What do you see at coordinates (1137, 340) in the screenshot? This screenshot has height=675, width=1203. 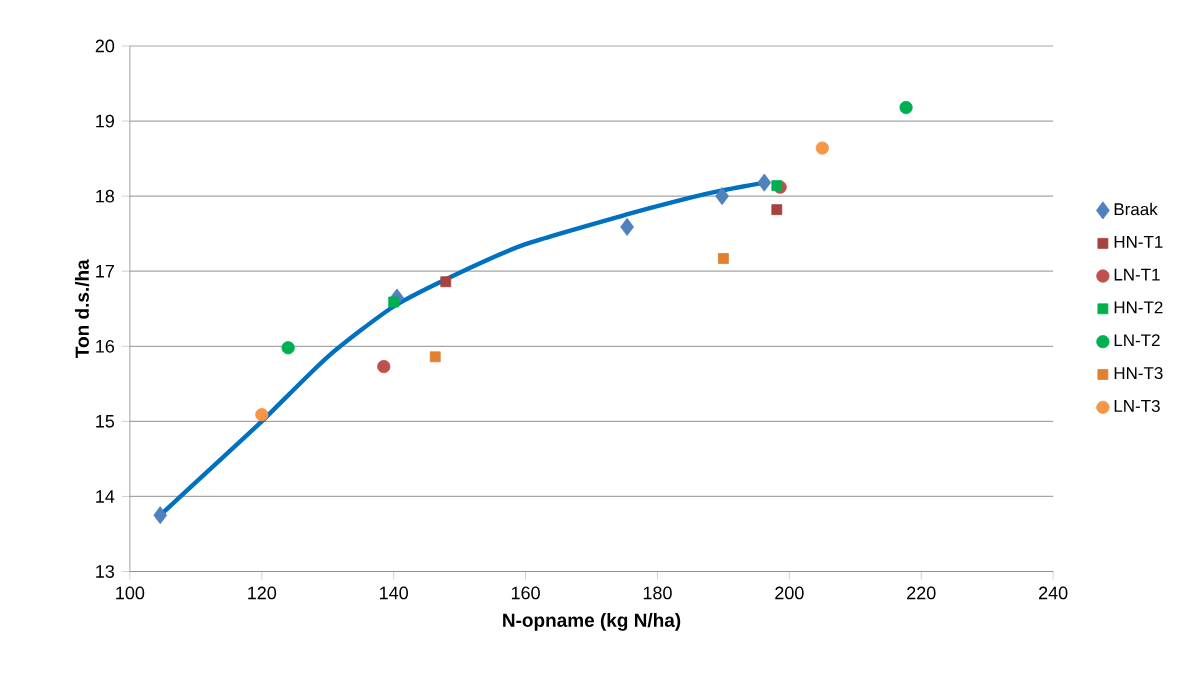 I see `legend-label: LN-T2` at bounding box center [1137, 340].